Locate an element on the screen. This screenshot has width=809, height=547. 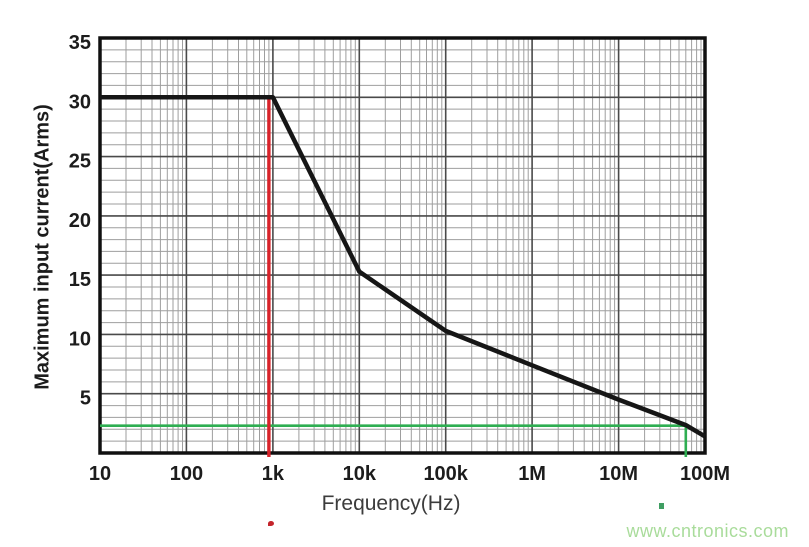
red-dot-artifact is located at coordinates (271, 523).